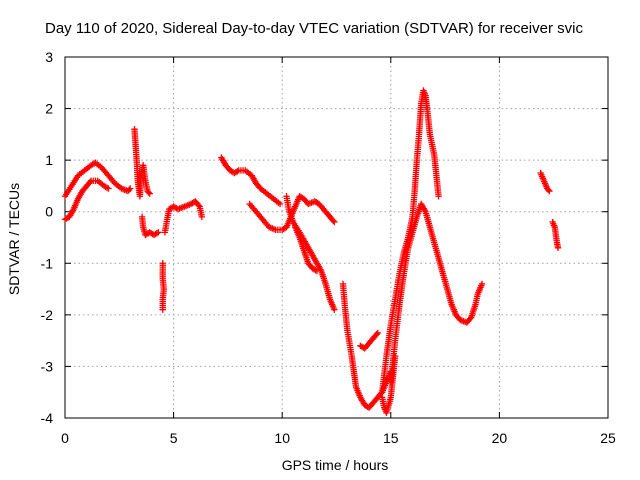  I want to click on y-tick-label: -1, so click(47, 263).